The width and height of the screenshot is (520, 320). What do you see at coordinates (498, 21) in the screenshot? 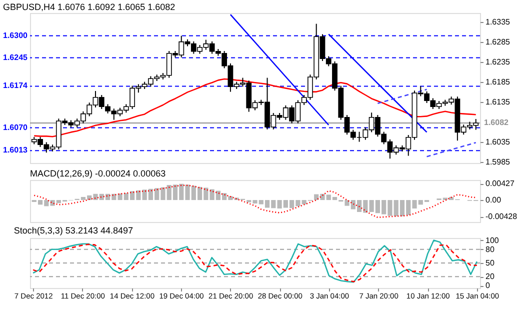
I see `y-tick-label: 1.6335` at bounding box center [498, 21].